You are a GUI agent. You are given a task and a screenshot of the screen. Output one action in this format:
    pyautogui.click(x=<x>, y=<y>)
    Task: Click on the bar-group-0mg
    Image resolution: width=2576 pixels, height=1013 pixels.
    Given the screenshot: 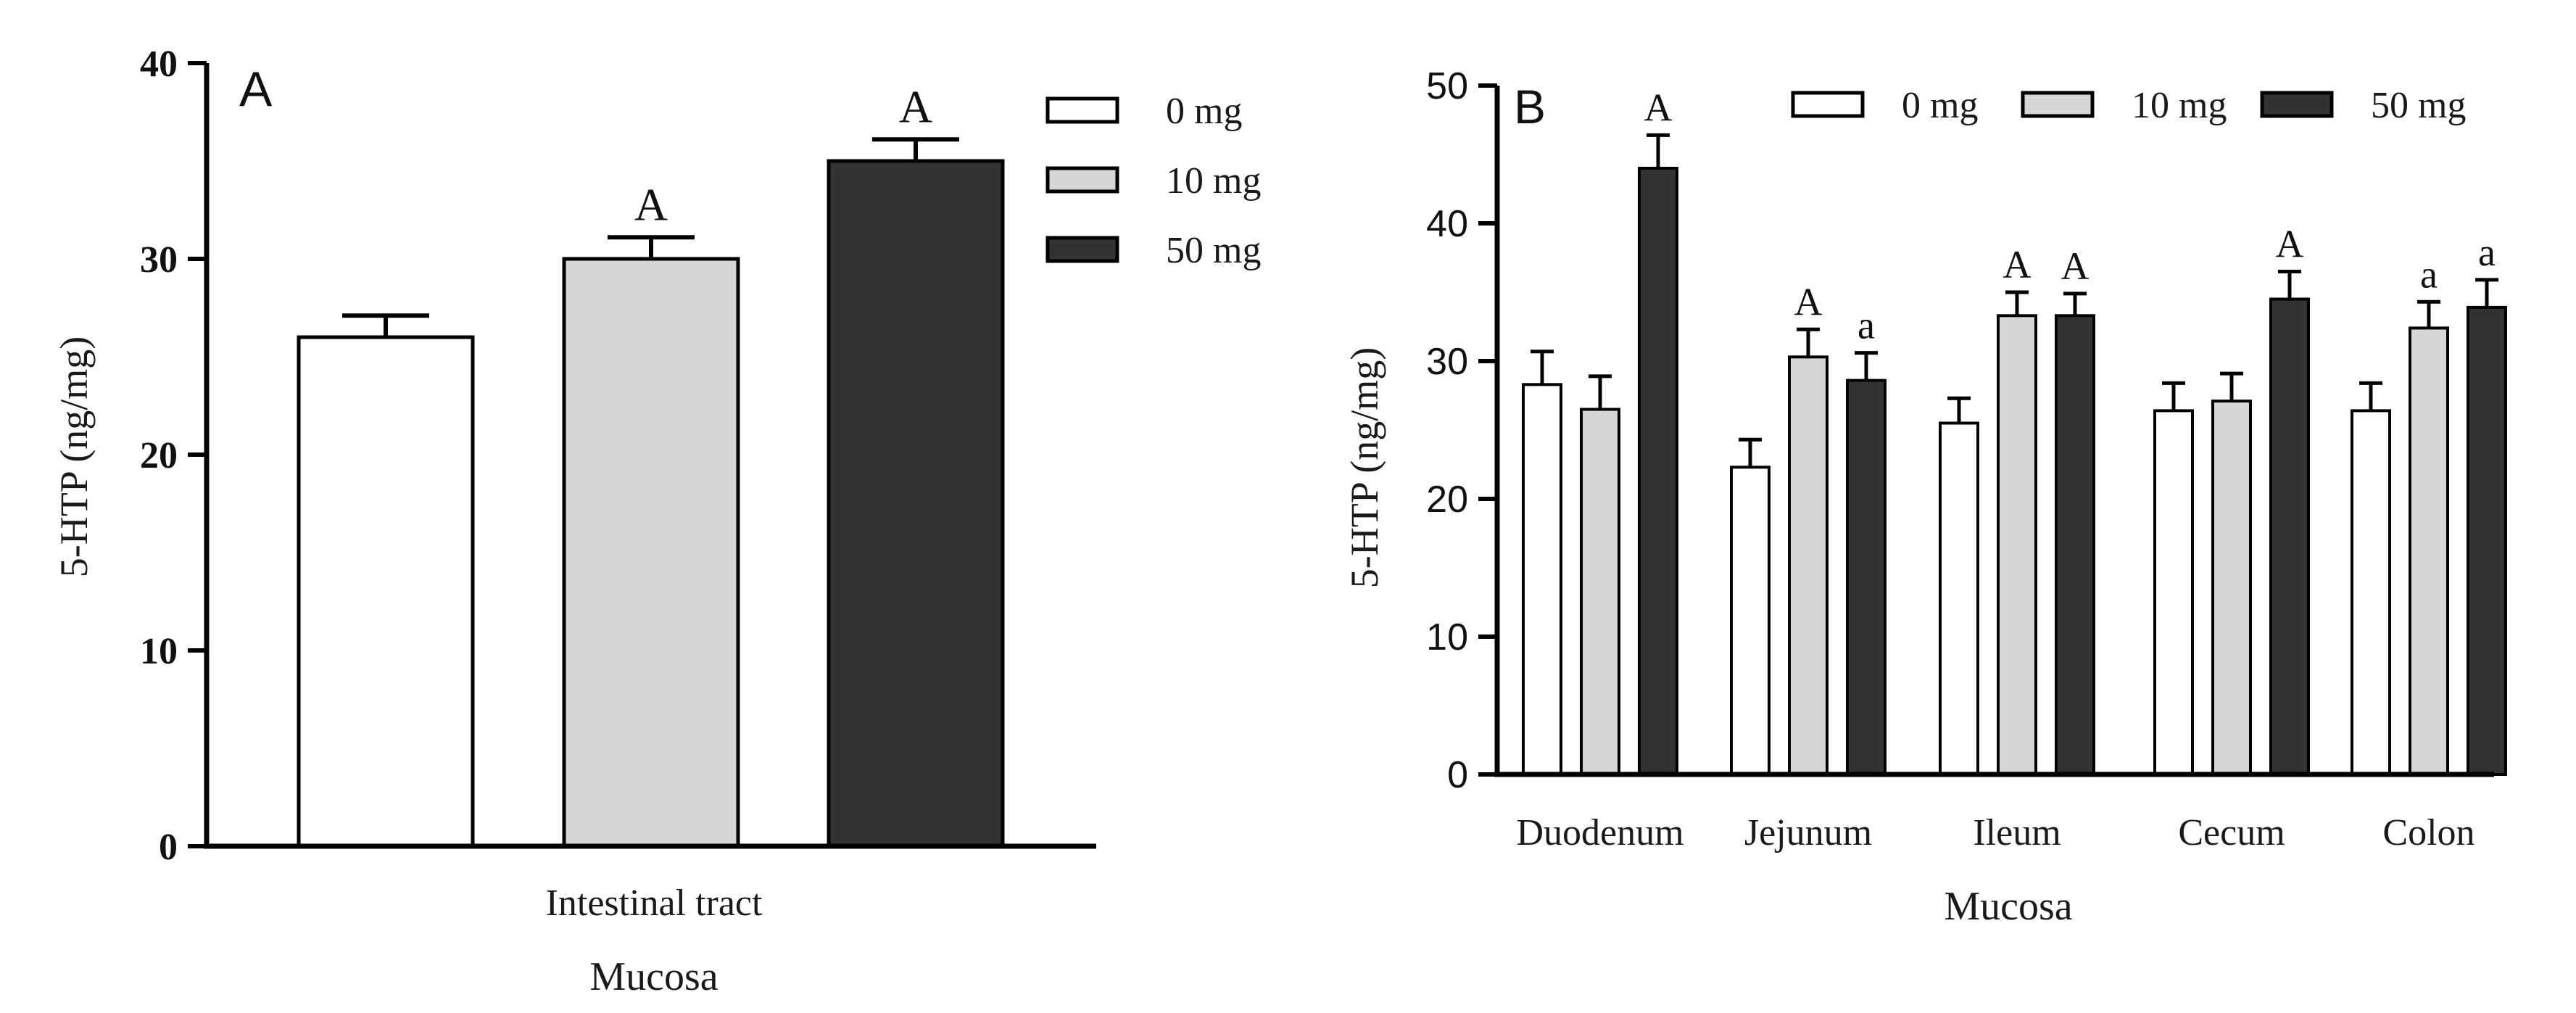 What is the action you would take?
    pyautogui.click(x=386, y=580)
    